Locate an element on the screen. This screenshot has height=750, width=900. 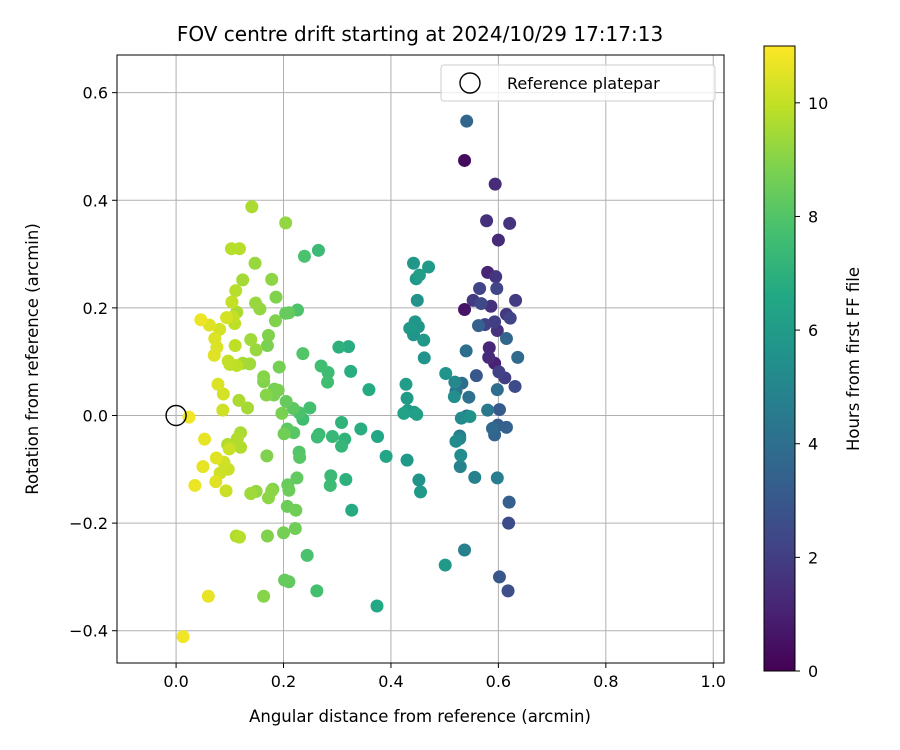
legend-box is located at coordinates (578, 83).